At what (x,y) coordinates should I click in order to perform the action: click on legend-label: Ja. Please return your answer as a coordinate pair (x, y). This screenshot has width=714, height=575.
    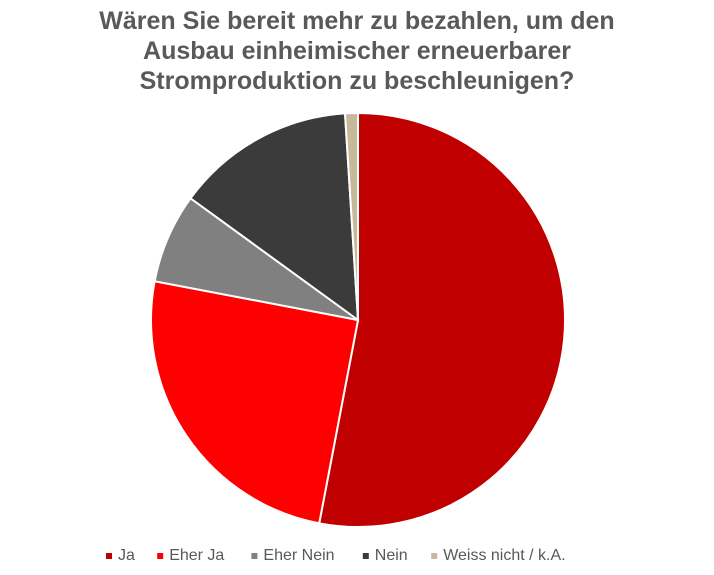
    Looking at the image, I should click on (126, 555).